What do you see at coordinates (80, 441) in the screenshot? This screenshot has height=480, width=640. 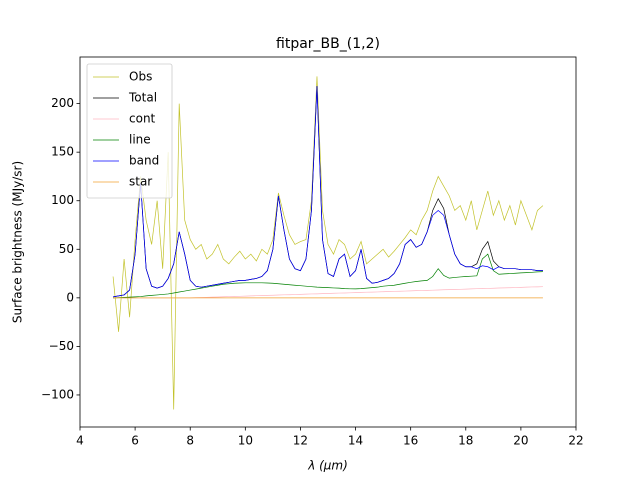 I see `x-tick-label: 4` at bounding box center [80, 441].